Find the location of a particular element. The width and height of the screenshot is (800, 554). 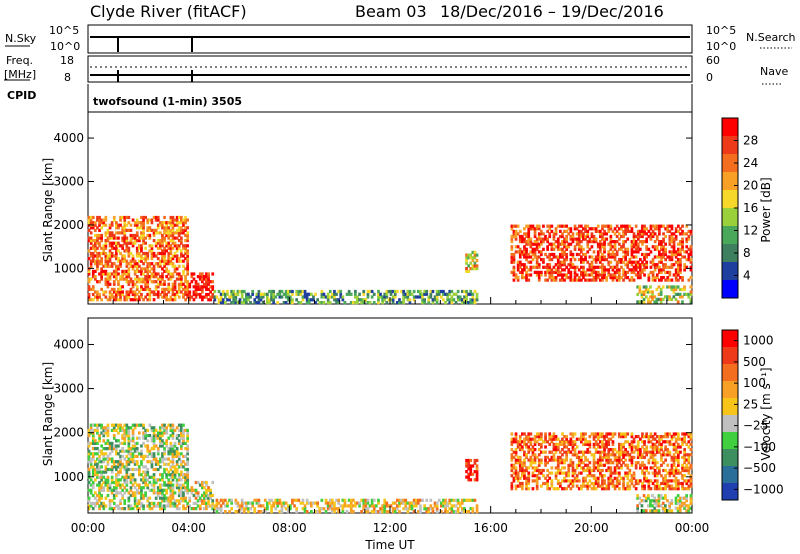

y-tick-label: 1000 is located at coordinates (68, 477).